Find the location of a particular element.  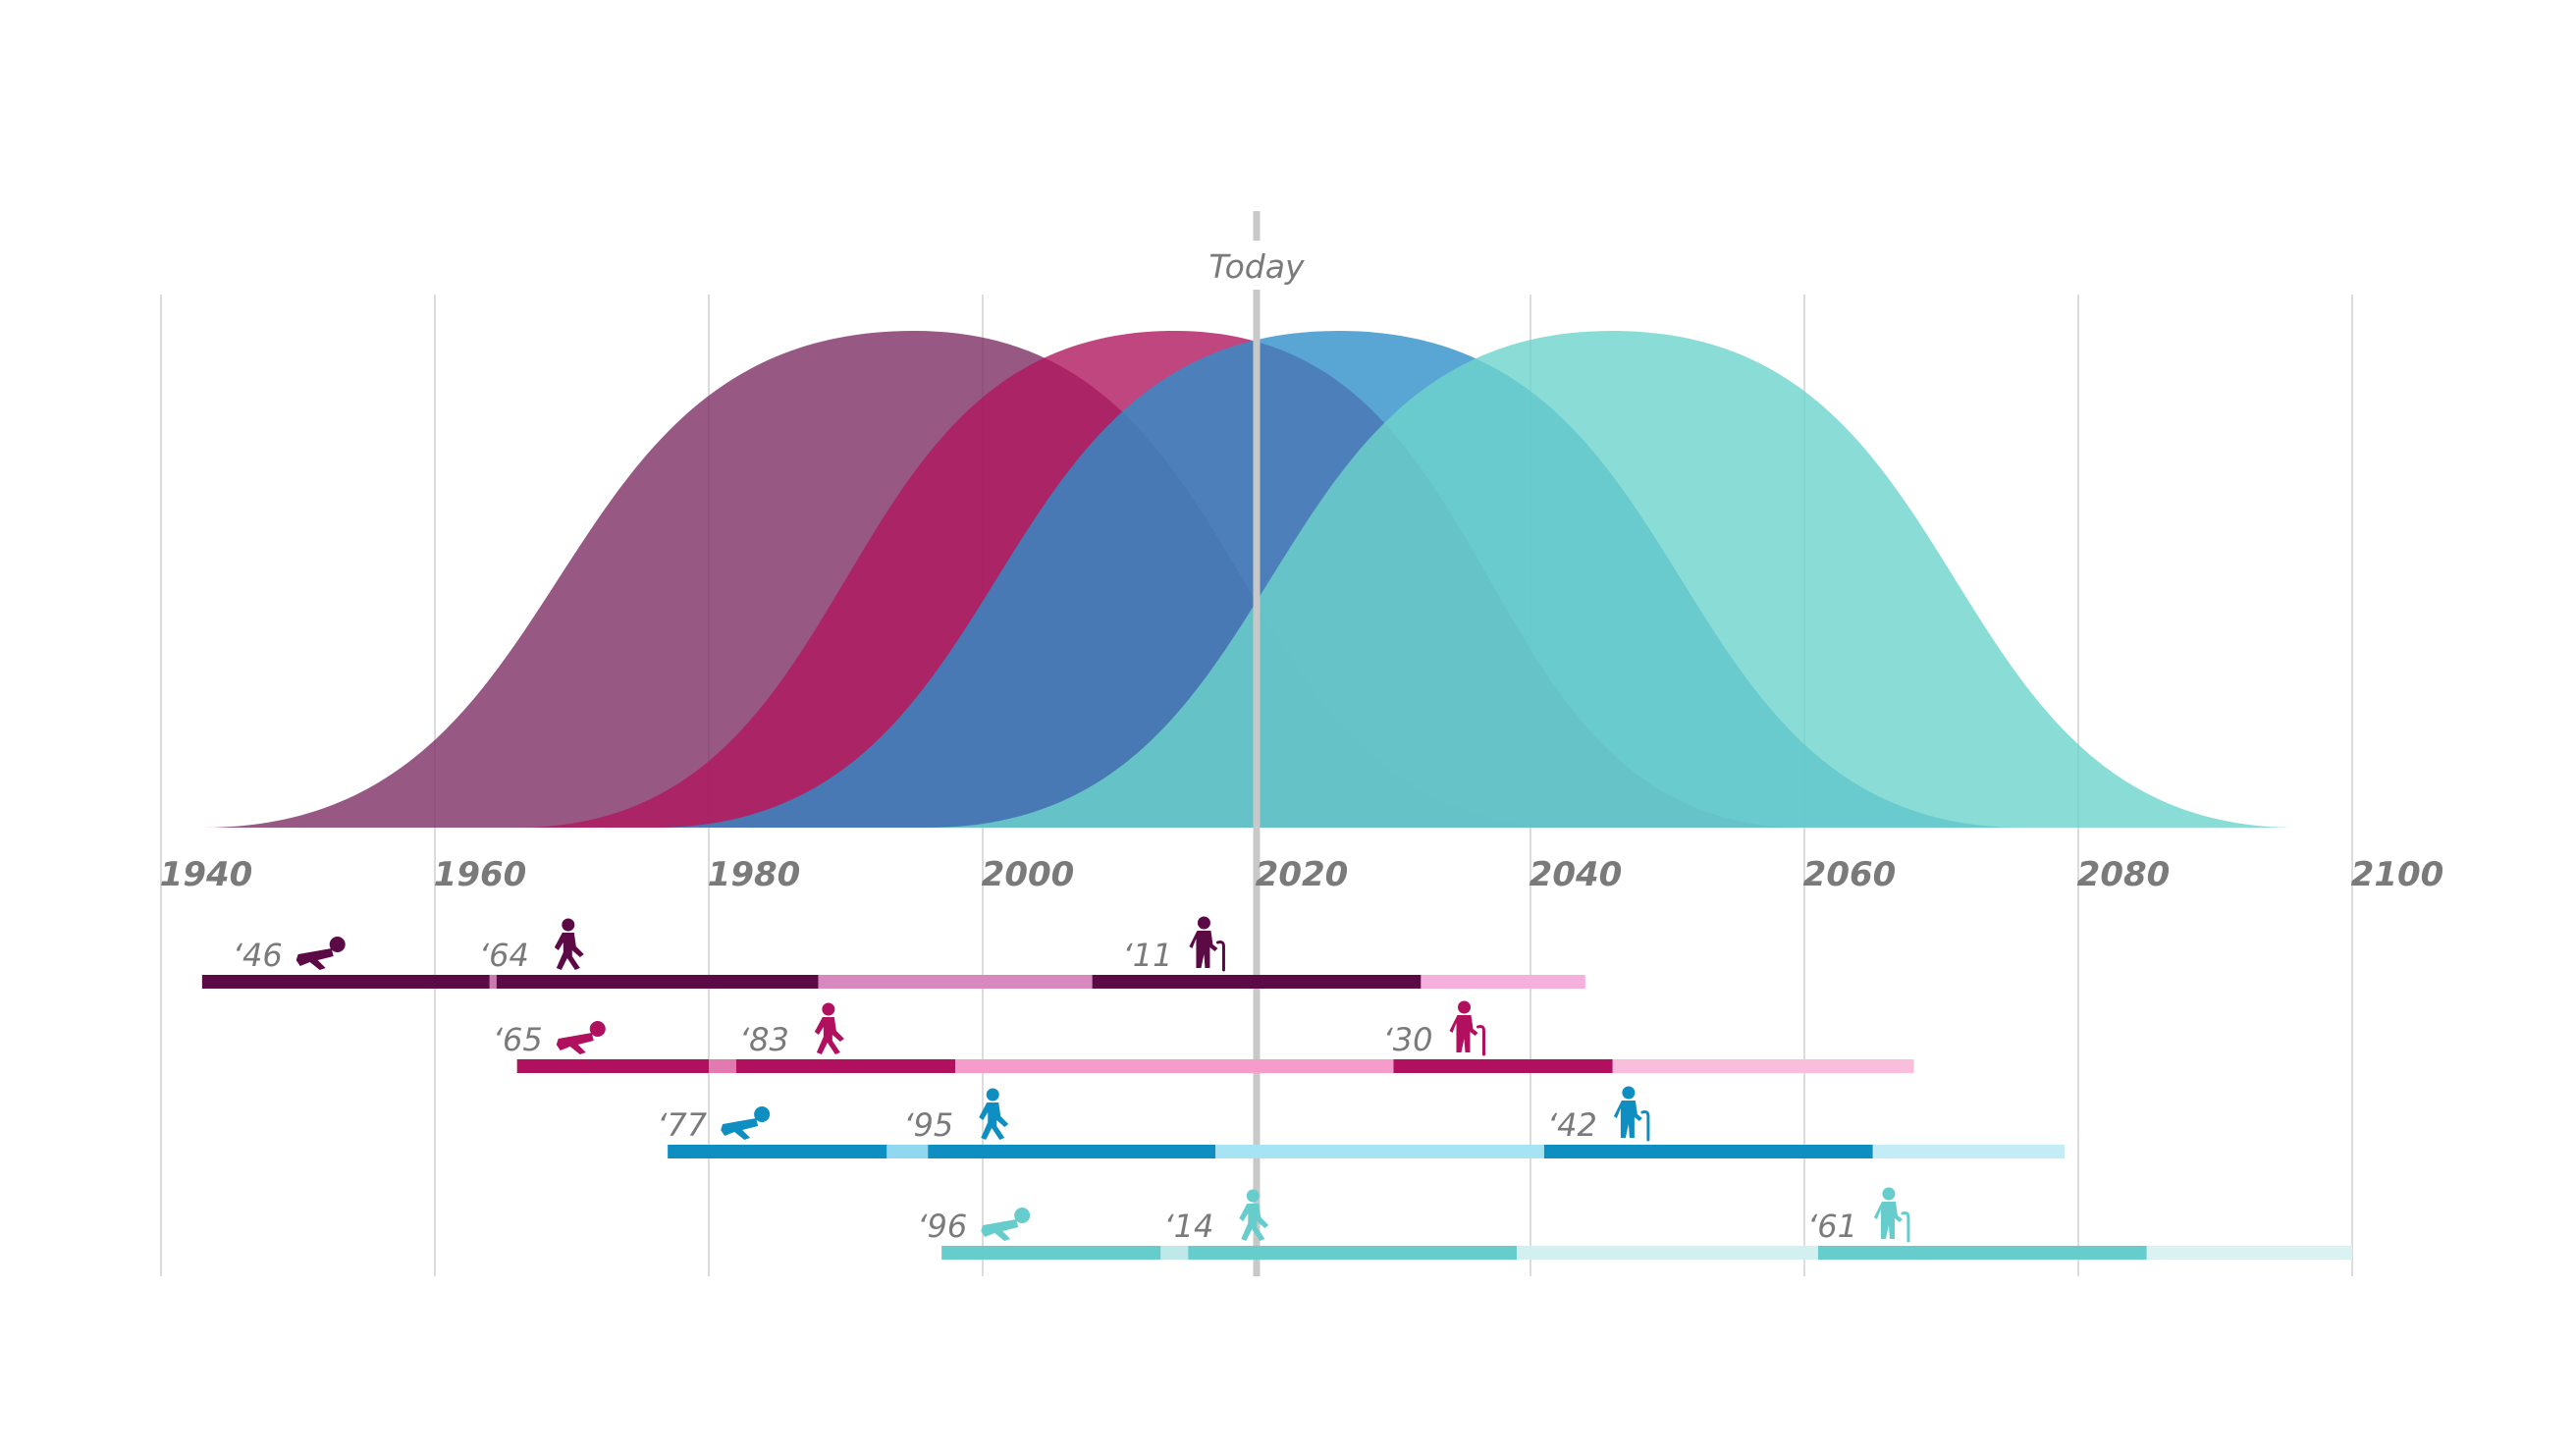

timeline-row-4: ‘96 ‘14 ‘61 is located at coordinates (1634, 1224).